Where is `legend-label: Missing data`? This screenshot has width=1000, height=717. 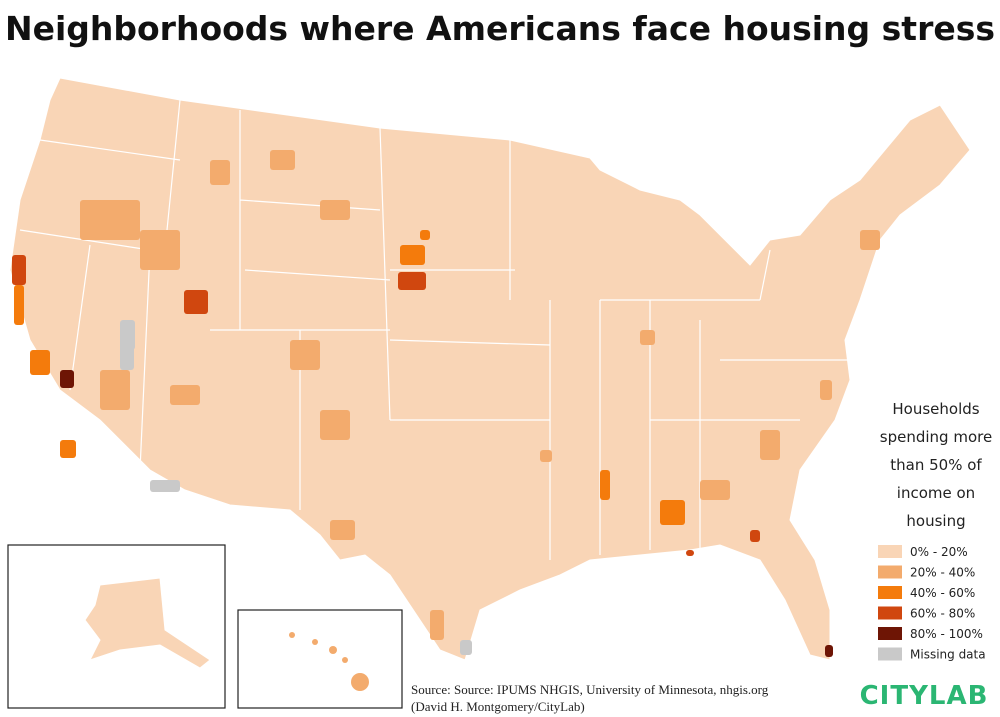
legend-label: Missing data is located at coordinates (948, 655).